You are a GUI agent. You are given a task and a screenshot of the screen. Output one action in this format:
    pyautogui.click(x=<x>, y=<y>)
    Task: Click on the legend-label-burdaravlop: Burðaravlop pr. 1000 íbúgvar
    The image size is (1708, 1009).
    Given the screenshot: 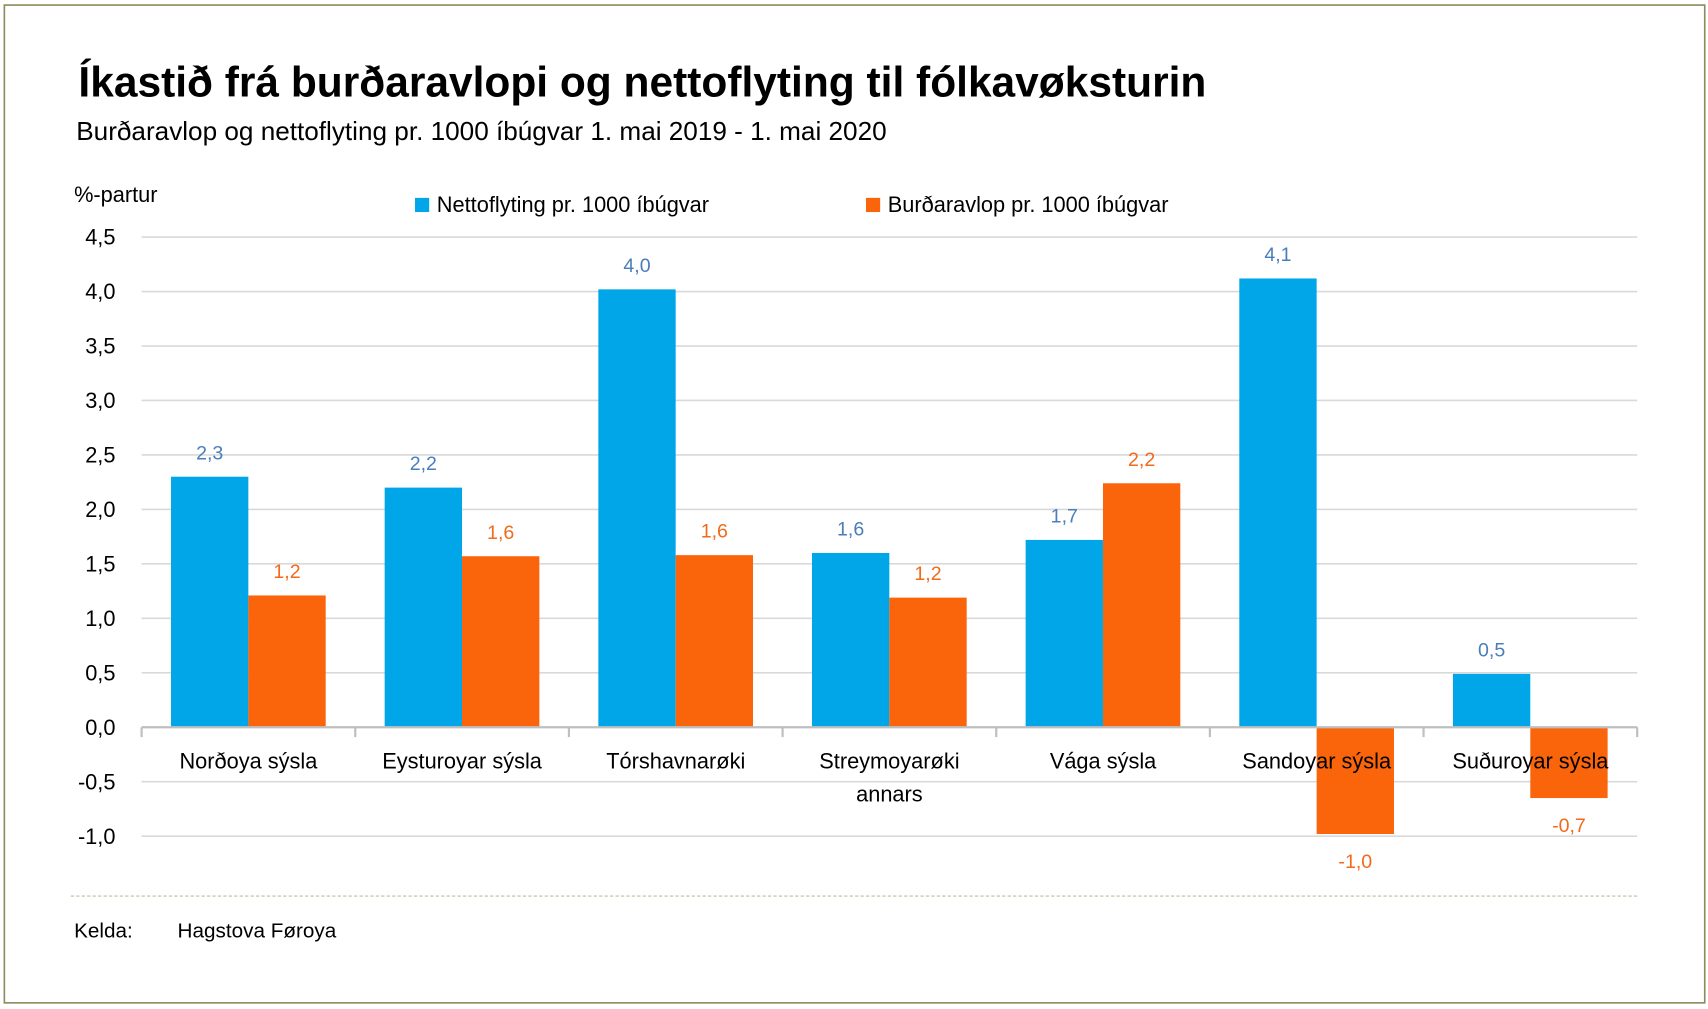 What is the action you would take?
    pyautogui.click(x=1028, y=204)
    